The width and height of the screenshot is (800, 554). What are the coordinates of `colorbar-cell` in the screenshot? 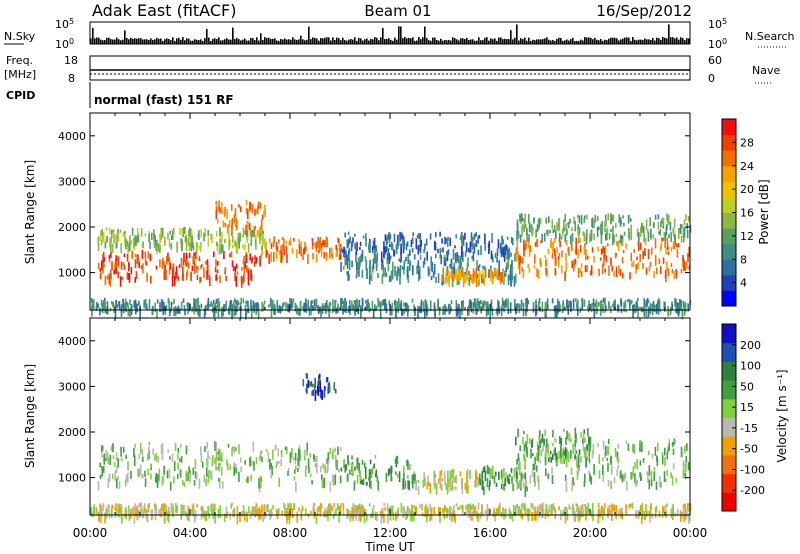 It's located at (729, 408).